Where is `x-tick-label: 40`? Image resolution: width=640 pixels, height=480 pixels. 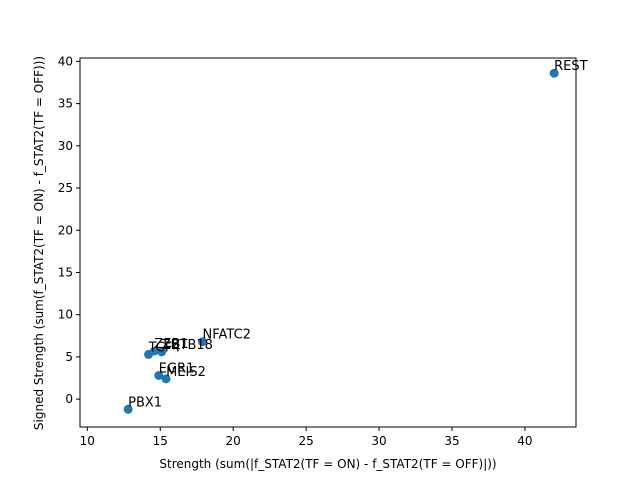
x-tick-label: 40 is located at coordinates (524, 441).